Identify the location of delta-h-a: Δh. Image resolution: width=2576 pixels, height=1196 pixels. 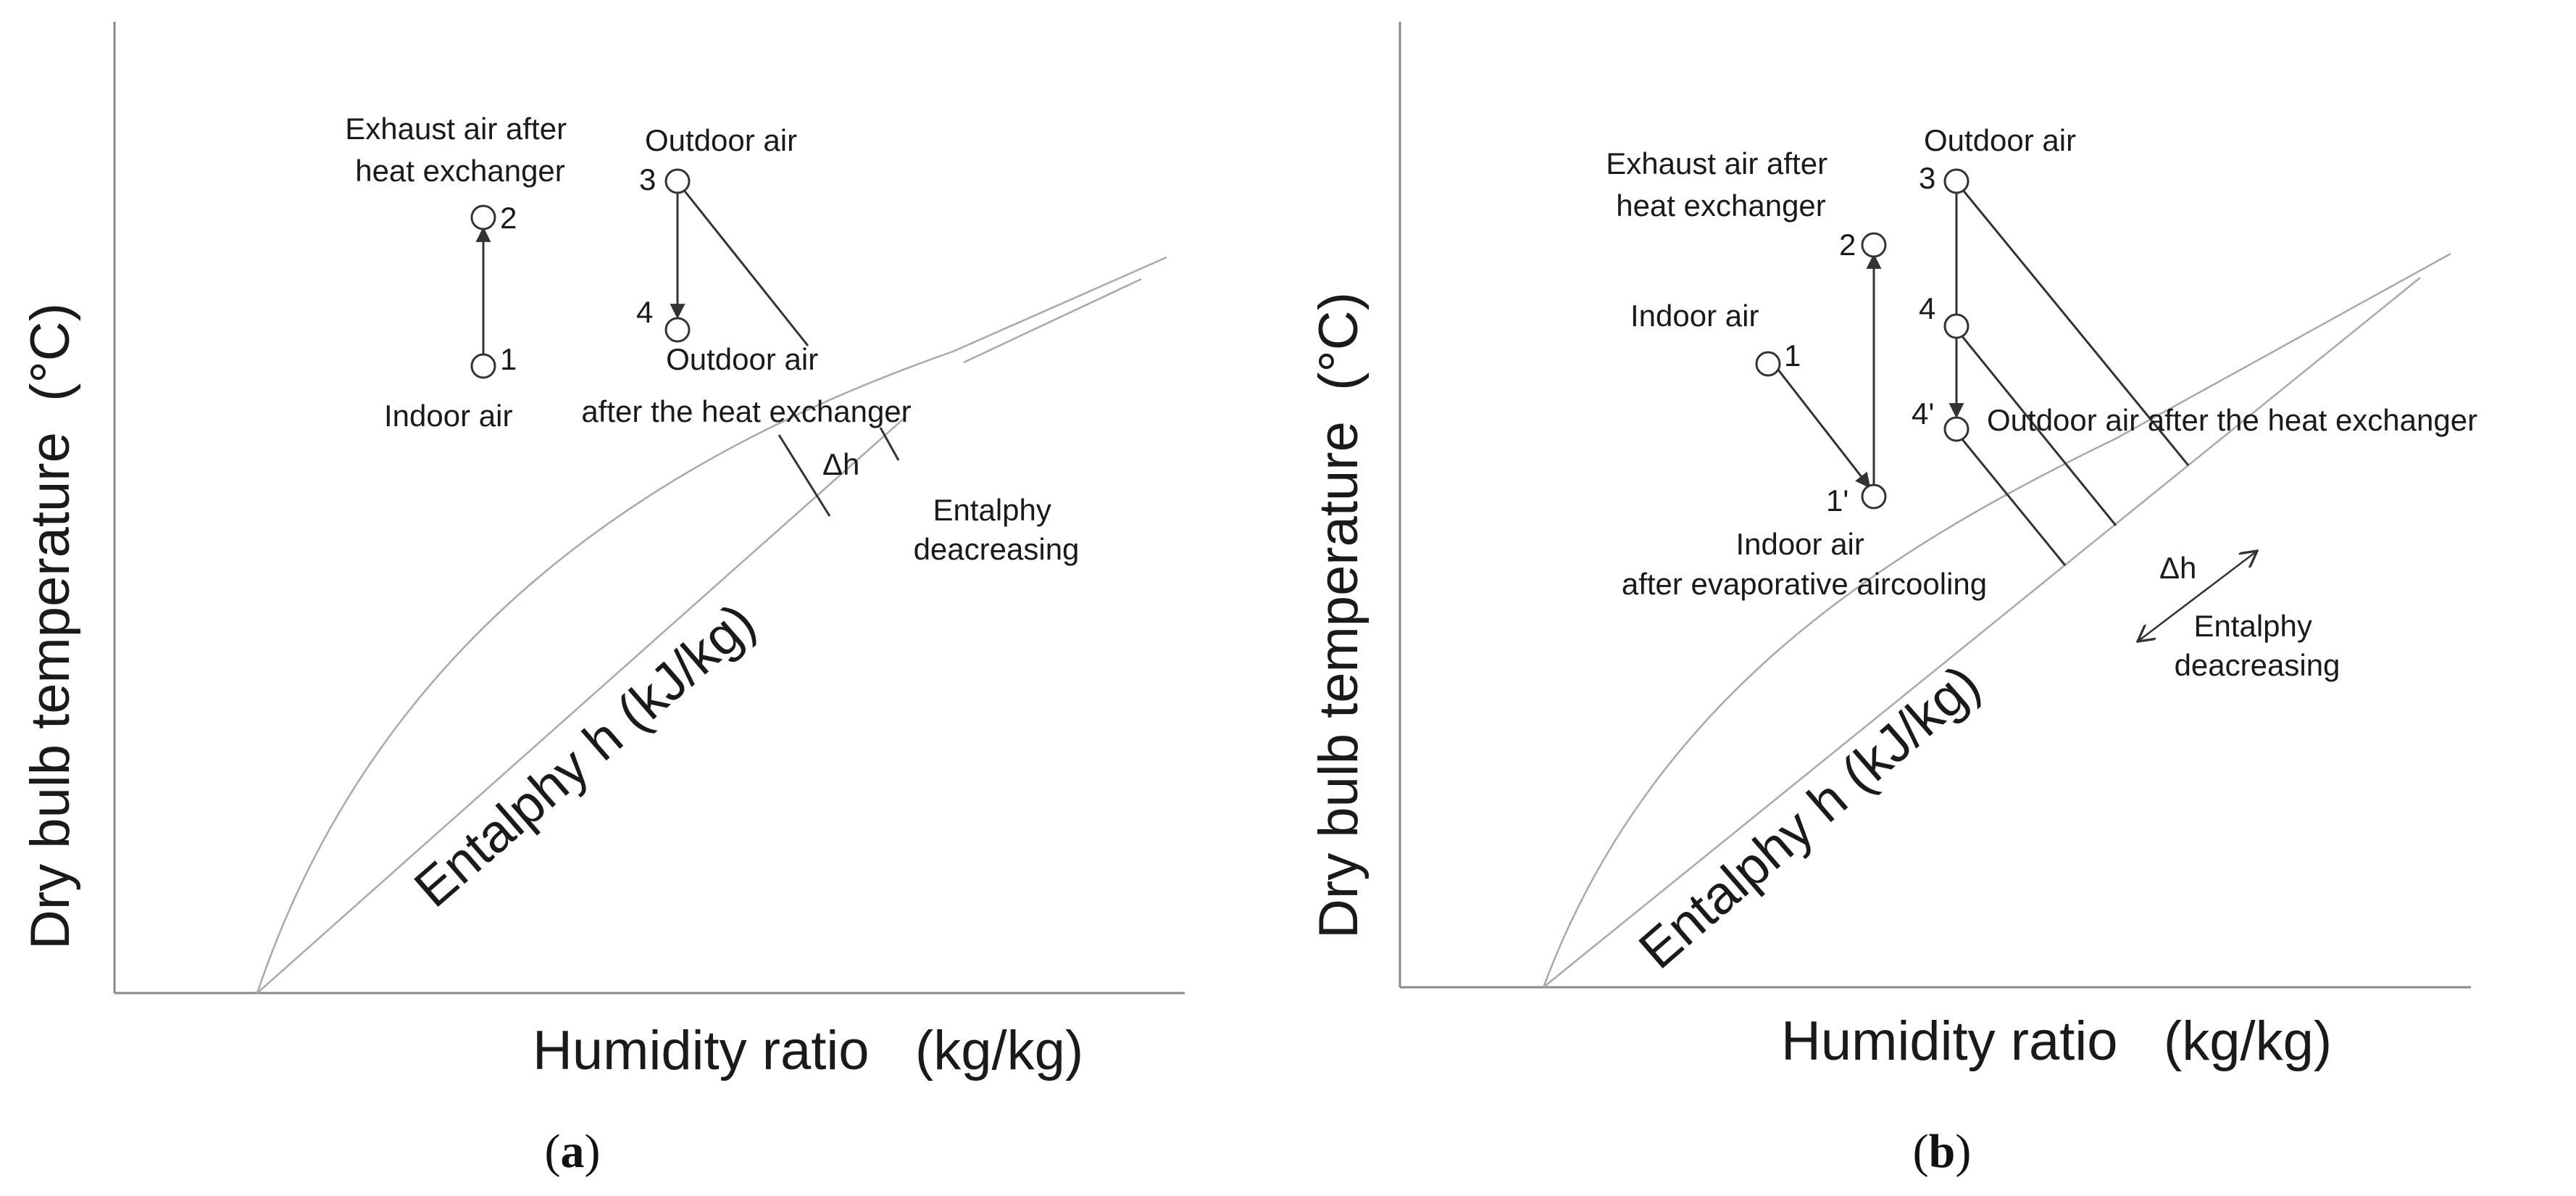
(840, 464).